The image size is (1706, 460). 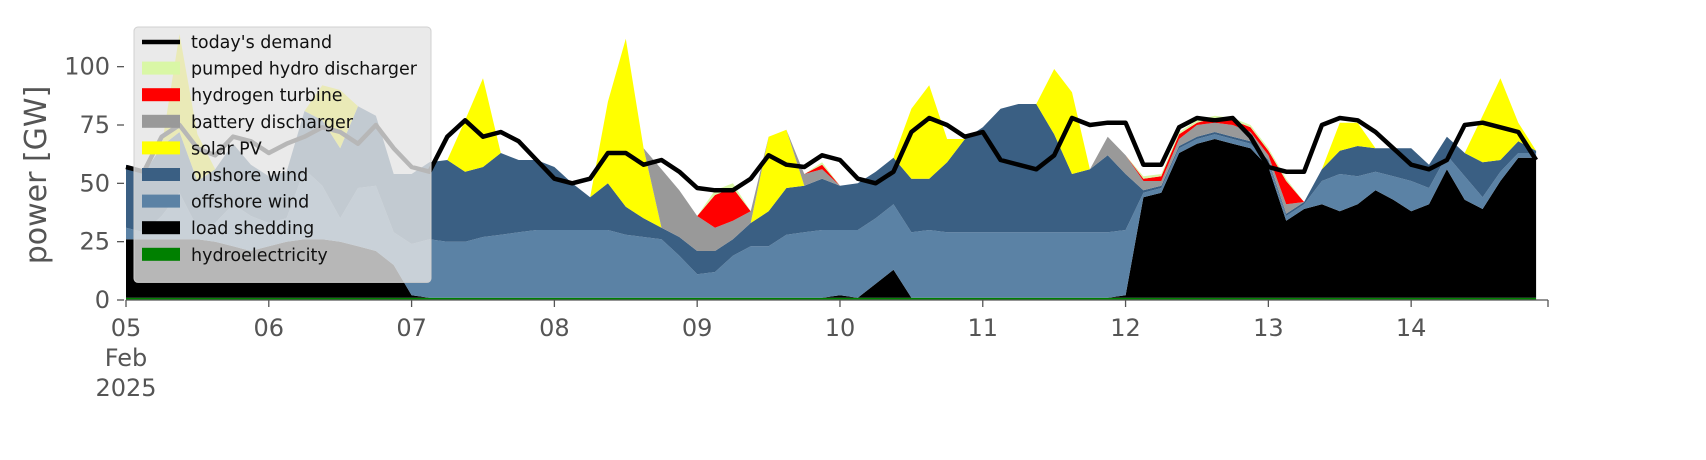 I want to click on x-tick-label: 06, so click(x=269, y=328).